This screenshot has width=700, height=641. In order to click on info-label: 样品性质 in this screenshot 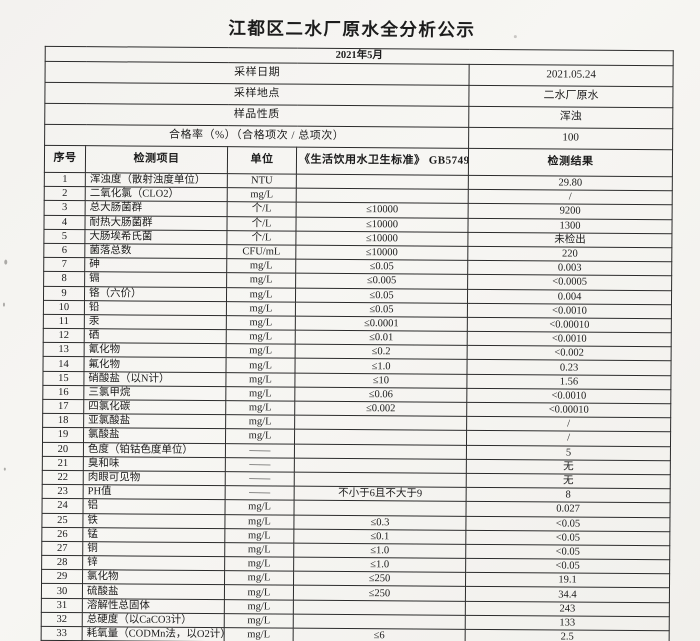, I will do `click(256, 115)`.